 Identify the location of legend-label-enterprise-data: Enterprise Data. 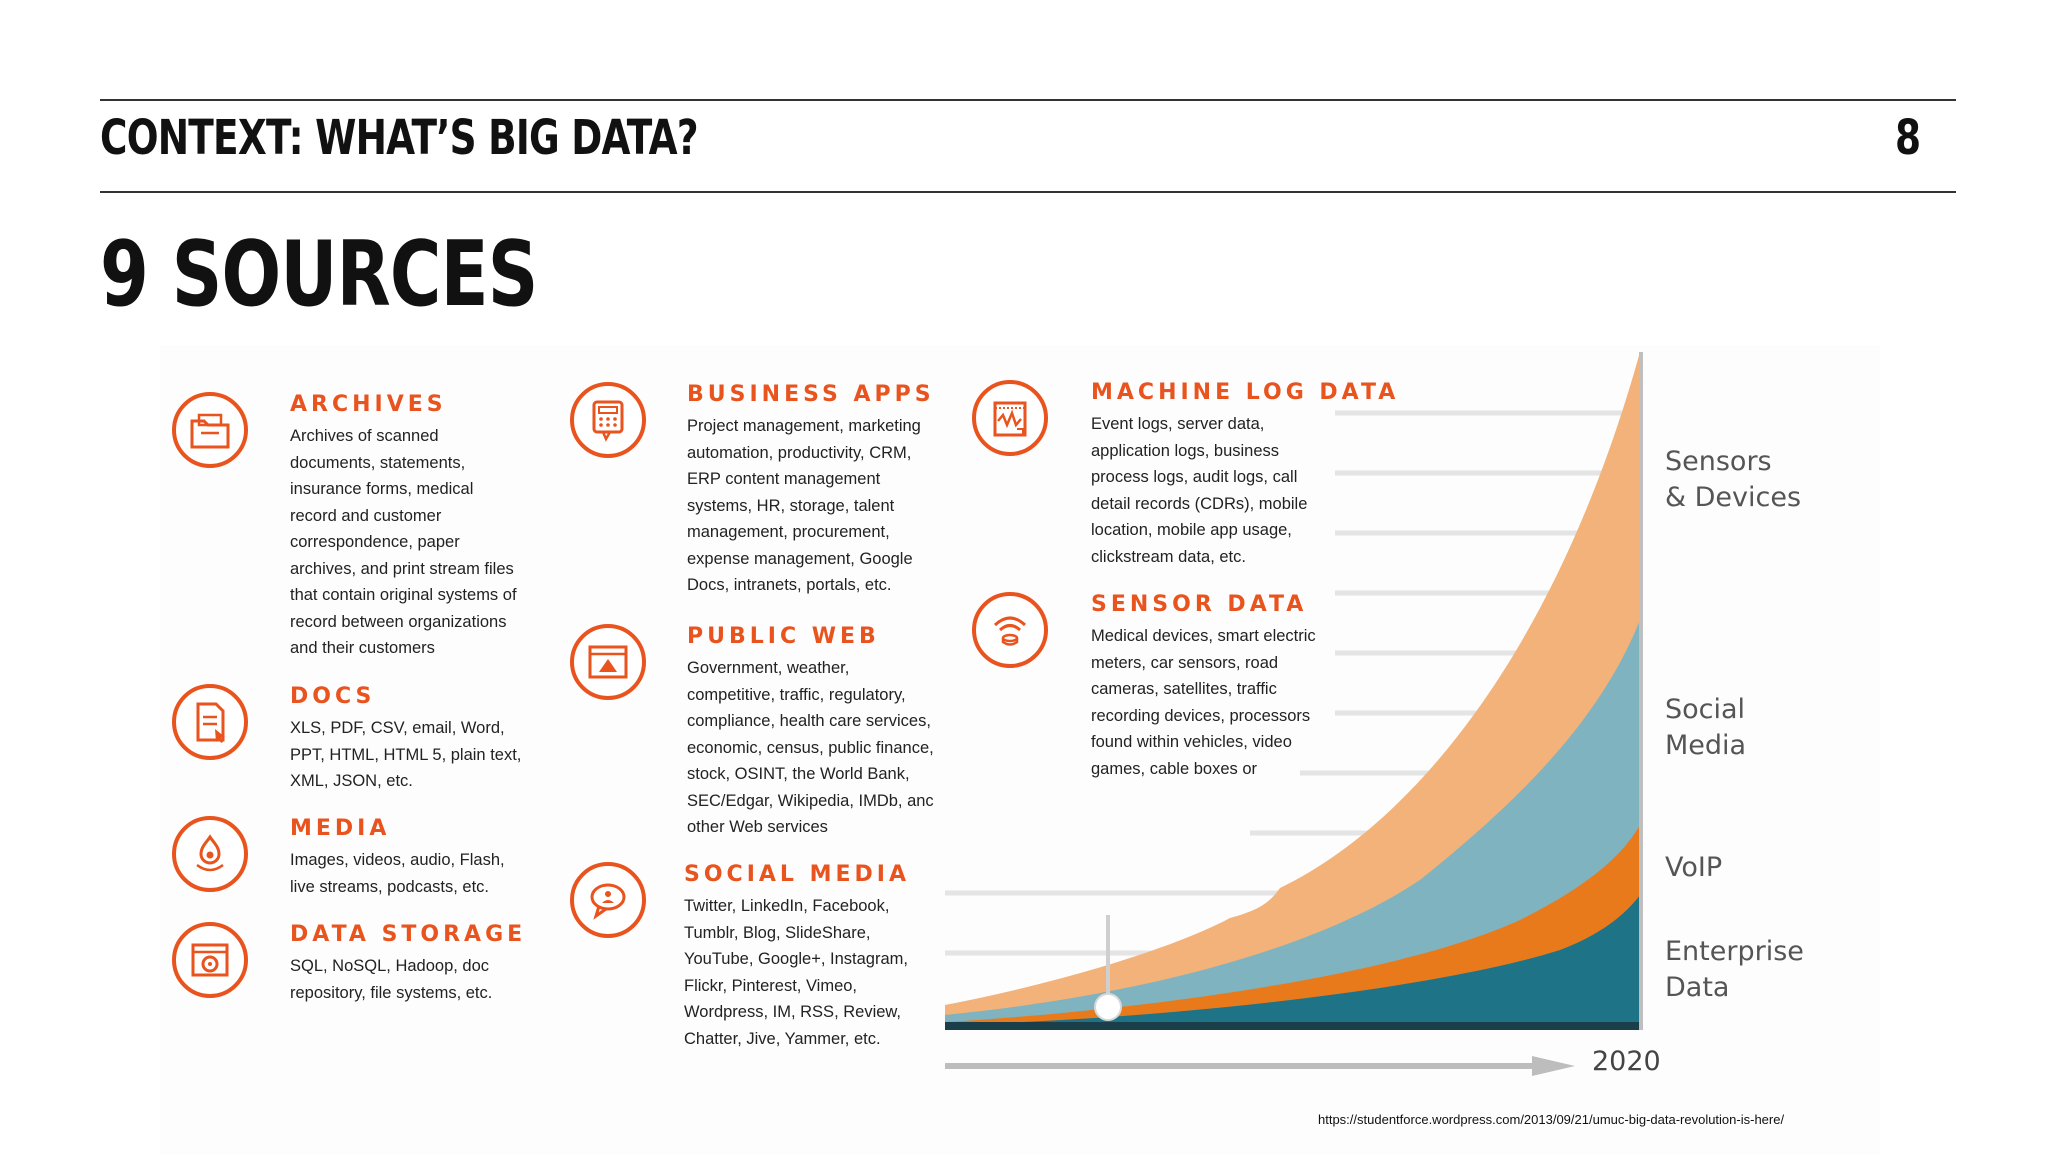
(1734, 969).